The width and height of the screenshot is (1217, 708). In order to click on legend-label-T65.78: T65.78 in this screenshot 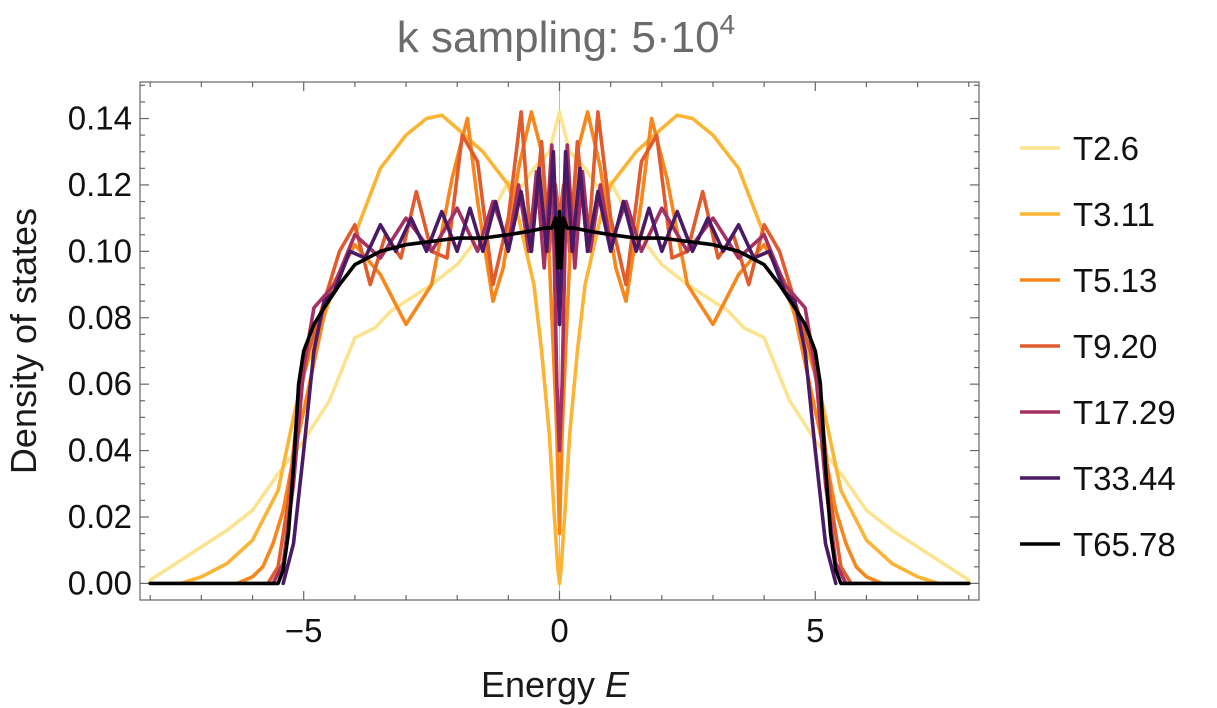, I will do `click(1124, 544)`.